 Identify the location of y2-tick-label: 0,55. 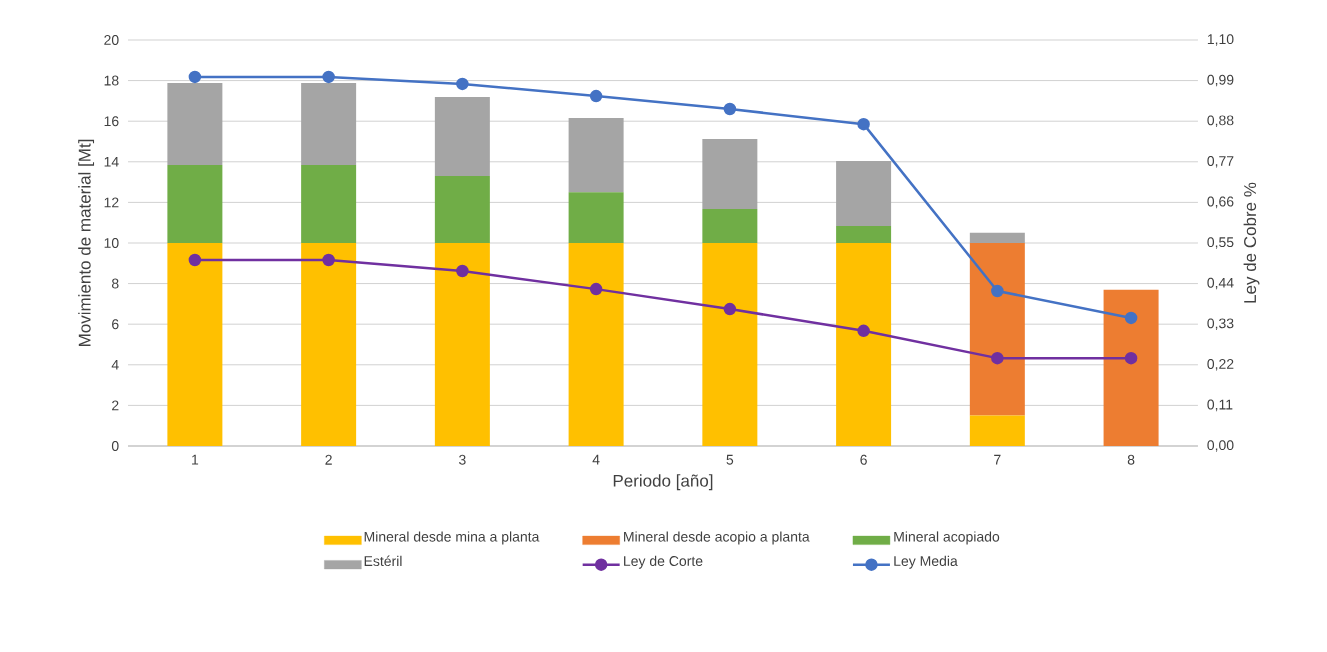
(1220, 243).